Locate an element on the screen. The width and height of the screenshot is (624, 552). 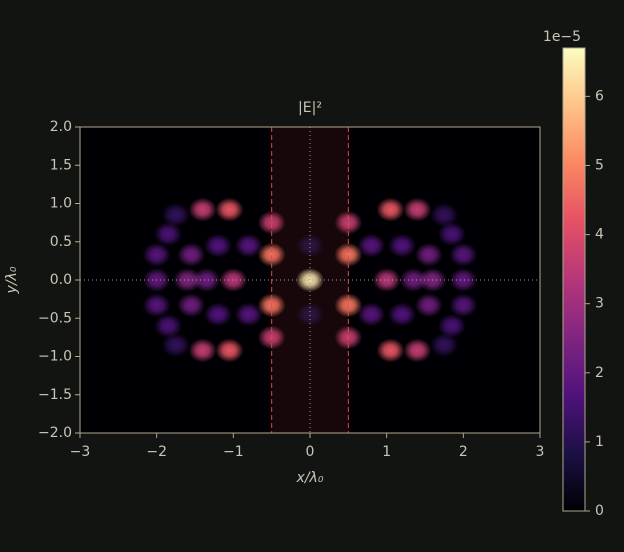
colorbar-tick-label: 6 is located at coordinates (599, 96).